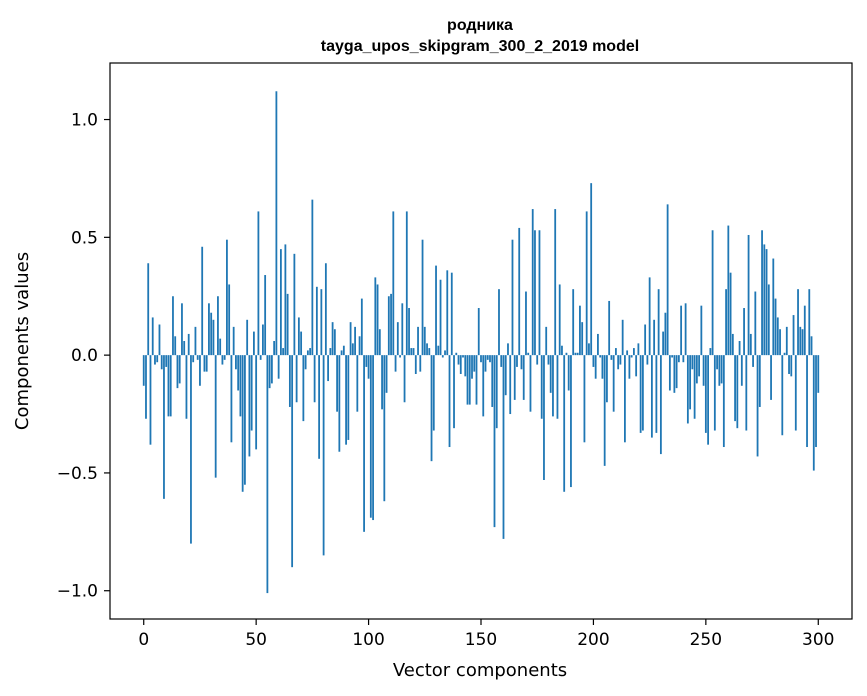 This screenshot has height=696, width=867. What do you see at coordinates (77, 592) in the screenshot?
I see `y-tick-label-4: −1.0` at bounding box center [77, 592].